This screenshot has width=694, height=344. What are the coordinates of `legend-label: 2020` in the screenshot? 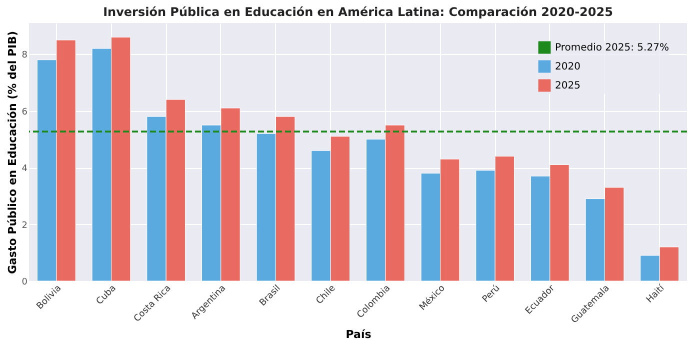 It's located at (567, 67).